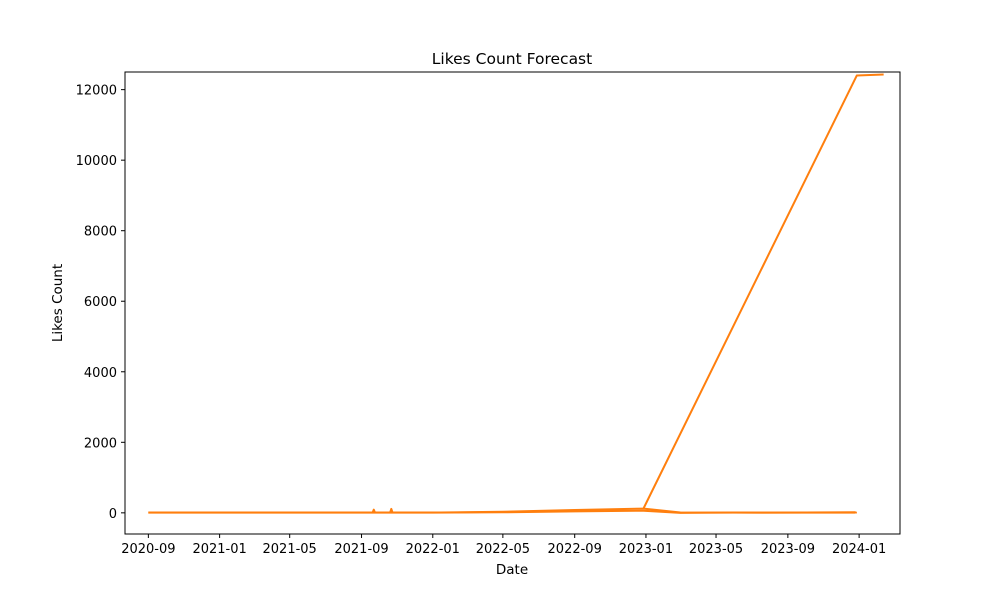  What do you see at coordinates (646, 549) in the screenshot?
I see `x-tick-label: 2023-01` at bounding box center [646, 549].